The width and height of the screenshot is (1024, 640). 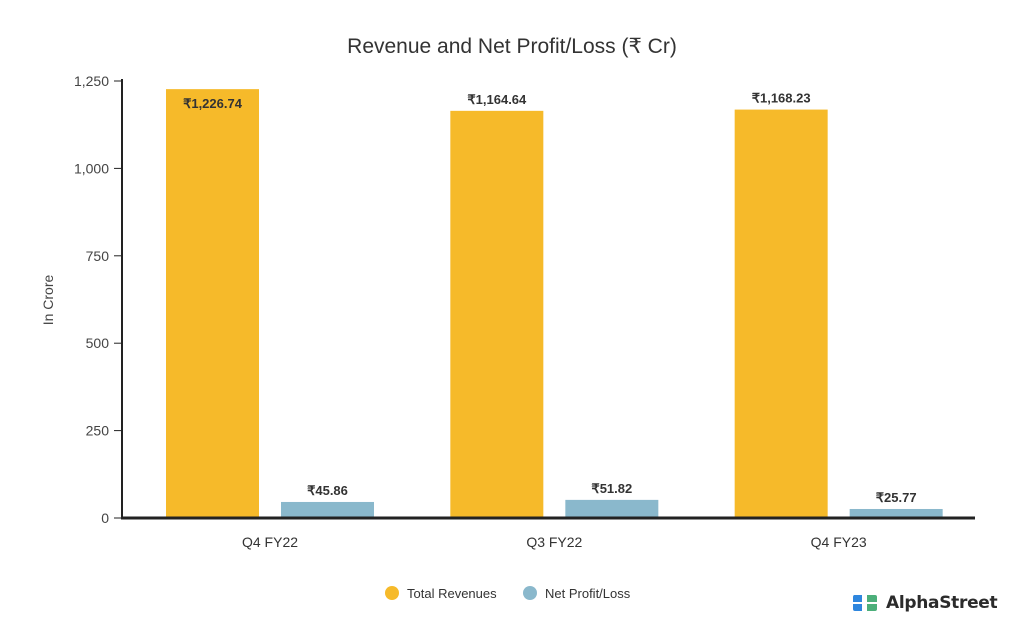 What do you see at coordinates (781, 98) in the screenshot?
I see `data-label: ₹1,168.23` at bounding box center [781, 98].